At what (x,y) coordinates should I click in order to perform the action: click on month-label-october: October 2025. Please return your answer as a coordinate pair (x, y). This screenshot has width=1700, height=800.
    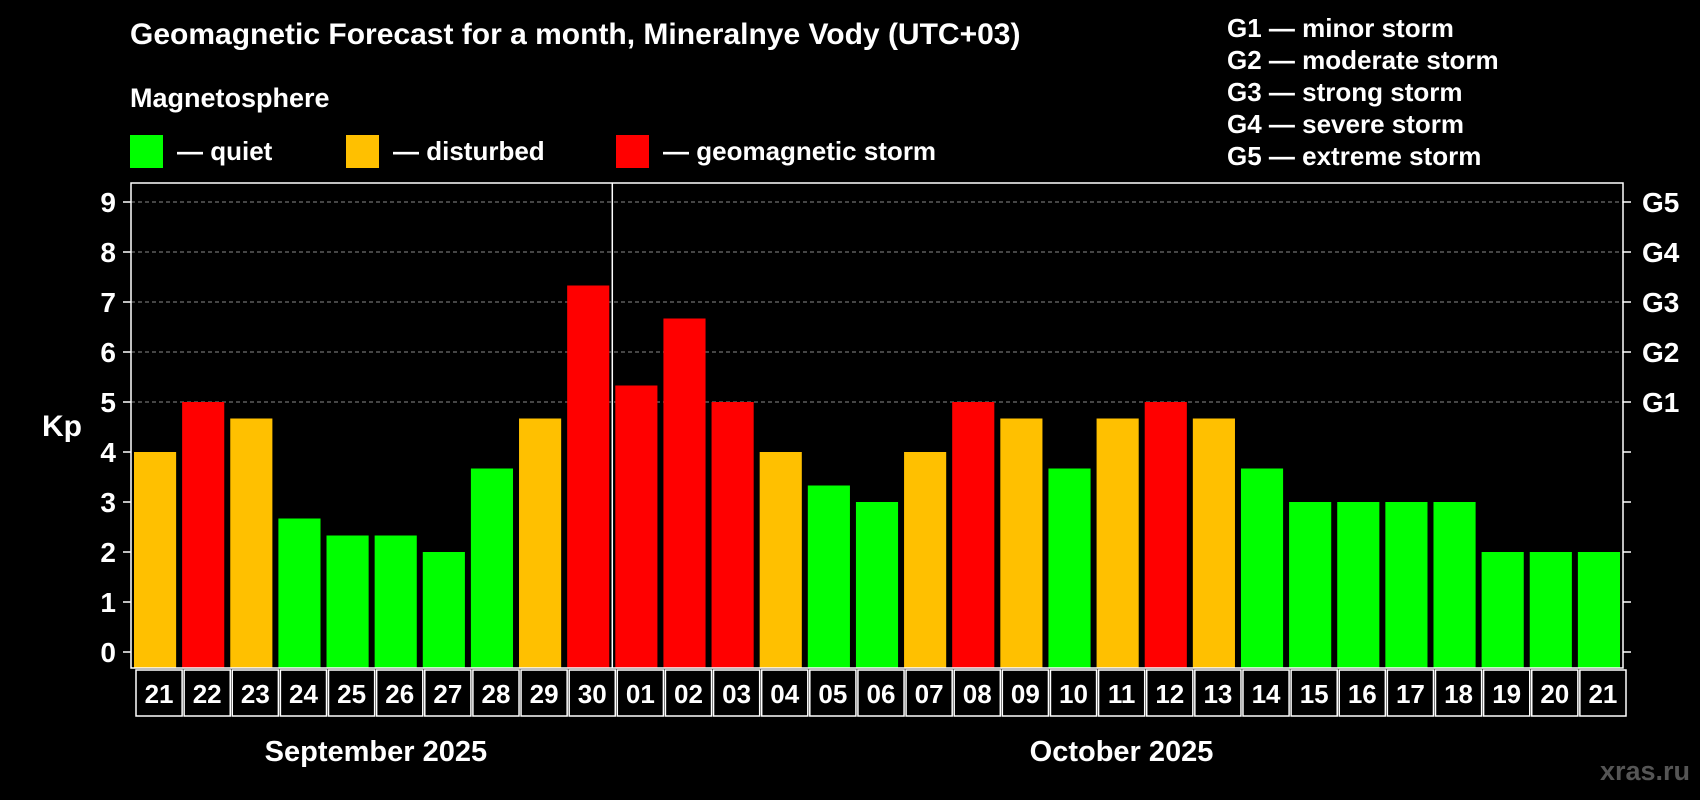
    Looking at the image, I should click on (1121, 752).